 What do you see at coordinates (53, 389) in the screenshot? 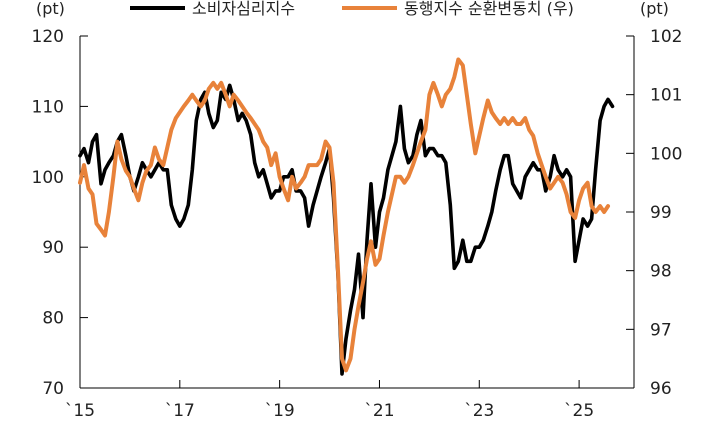
I see `left-tick-label: 70` at bounding box center [53, 389].